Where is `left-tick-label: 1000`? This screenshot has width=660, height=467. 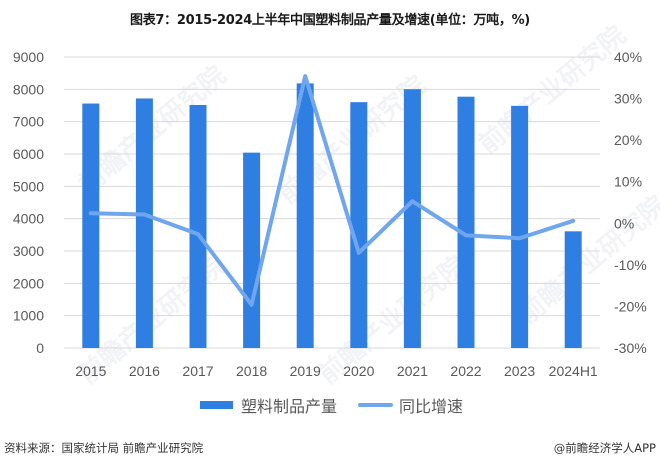
left-tick-label: 1000 is located at coordinates (28, 316).